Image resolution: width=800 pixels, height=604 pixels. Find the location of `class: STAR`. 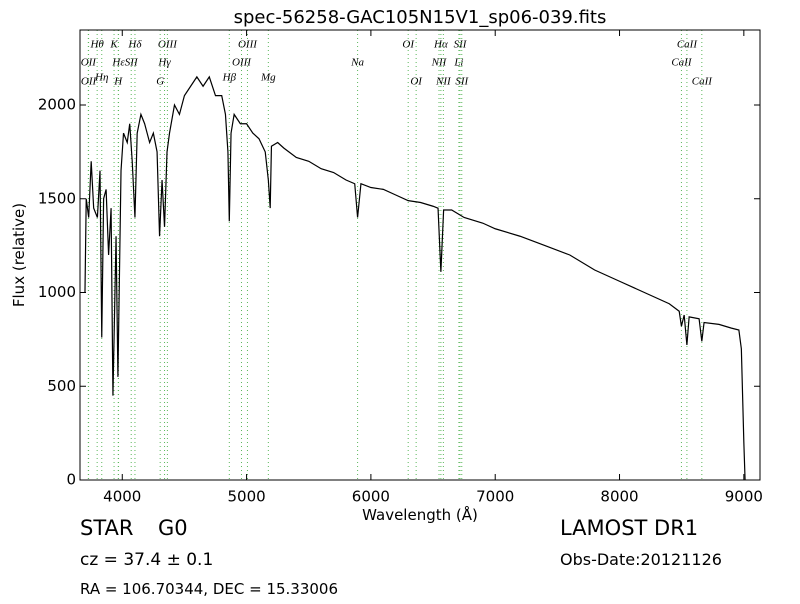

class: STAR is located at coordinates (106, 528).